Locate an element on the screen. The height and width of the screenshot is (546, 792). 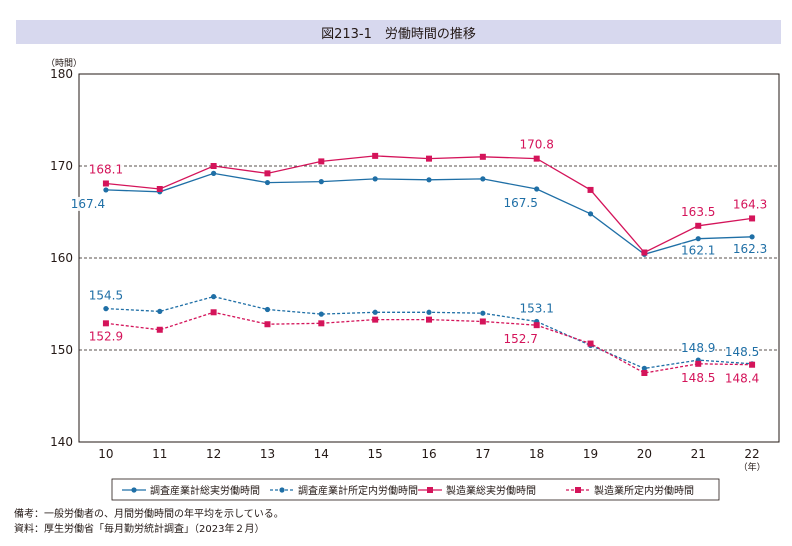
data-label-9: 152.9 is located at coordinates (106, 336).